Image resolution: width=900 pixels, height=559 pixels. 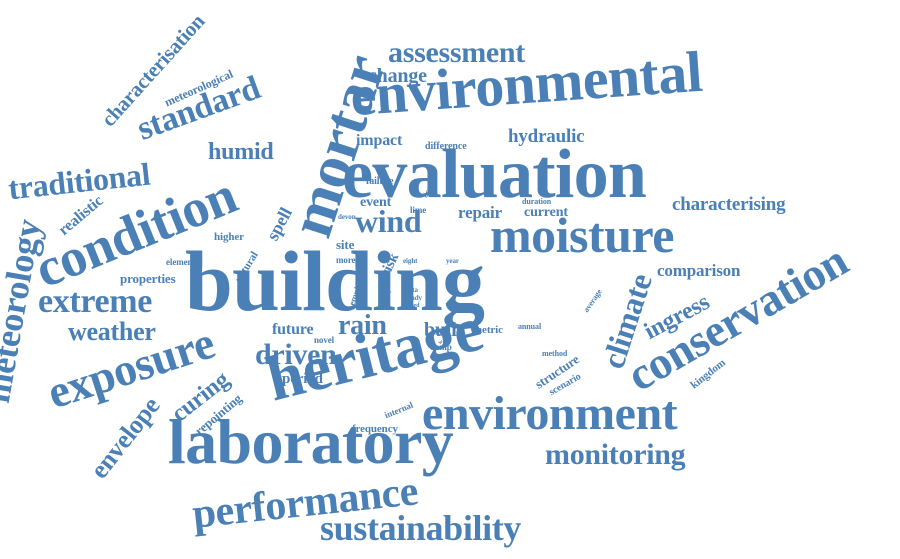 What do you see at coordinates (592, 300) in the screenshot?
I see `word-average: average` at bounding box center [592, 300].